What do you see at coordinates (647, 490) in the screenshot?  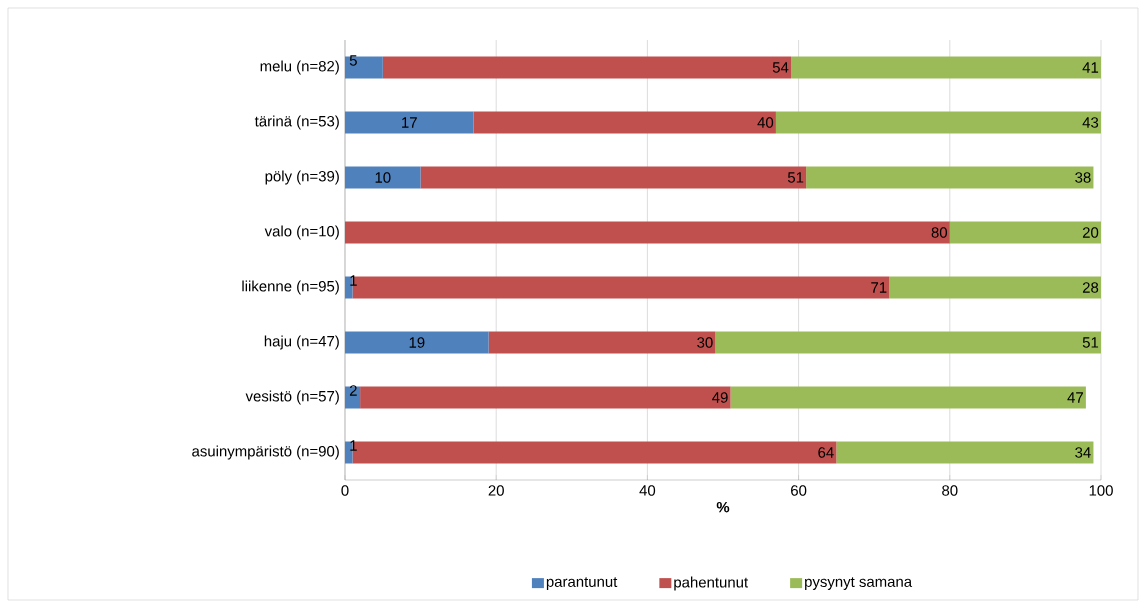 I see `x-tick-label: 40` at bounding box center [647, 490].